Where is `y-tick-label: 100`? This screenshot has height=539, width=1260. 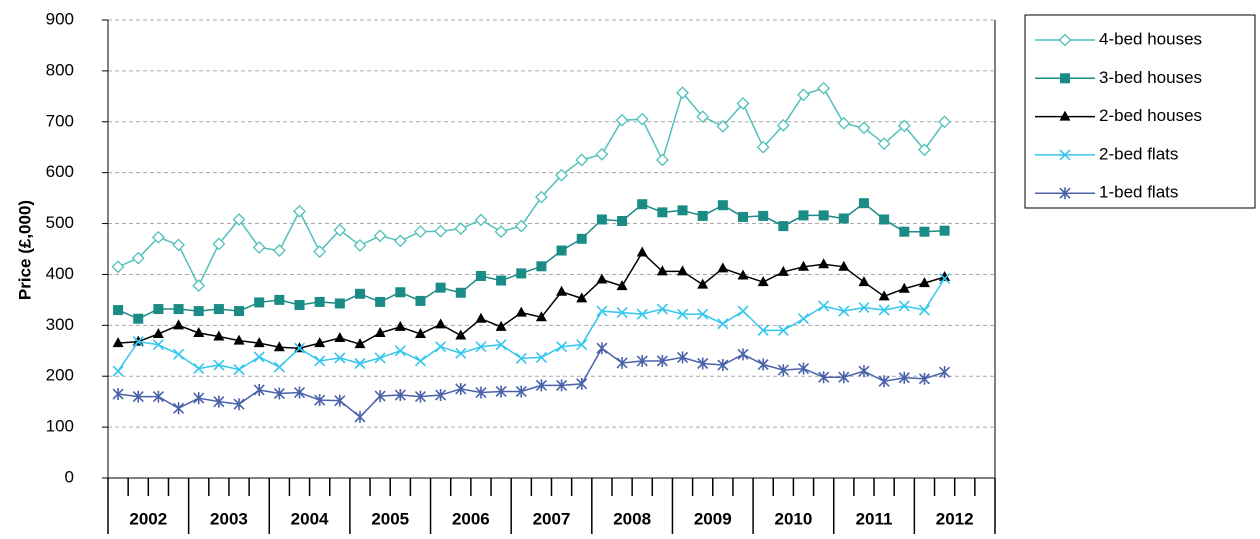 y-tick-label: 100 is located at coordinates (60, 426).